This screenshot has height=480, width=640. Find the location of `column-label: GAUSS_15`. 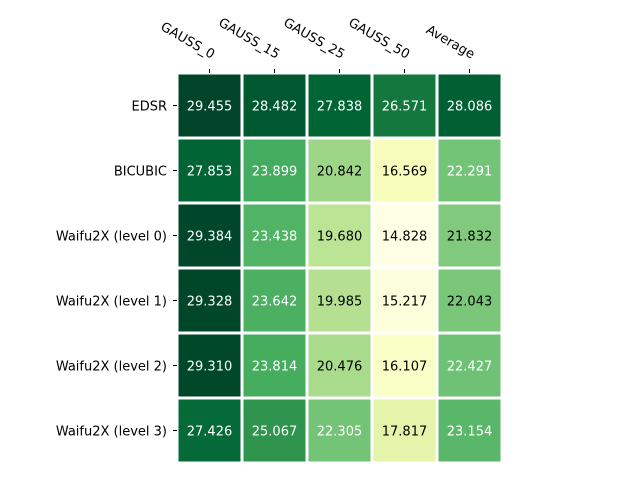

column-label: GAUSS_15 is located at coordinates (249, 38).